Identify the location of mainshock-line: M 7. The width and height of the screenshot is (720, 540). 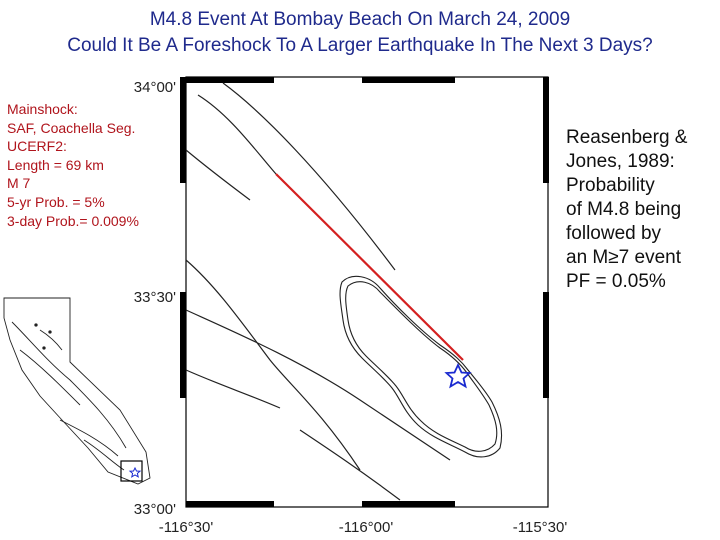
(19, 183).